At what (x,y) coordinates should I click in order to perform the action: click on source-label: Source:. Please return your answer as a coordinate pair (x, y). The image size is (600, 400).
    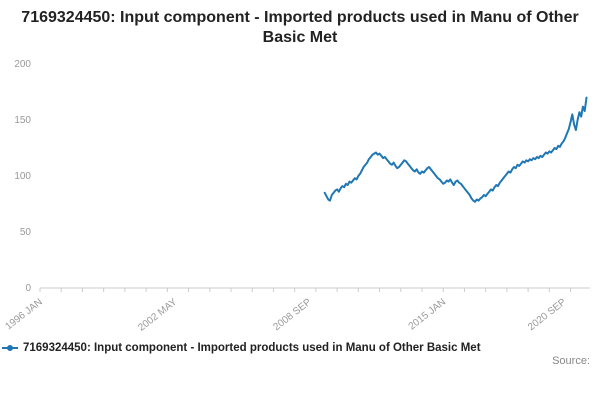
    Looking at the image, I should click on (571, 361).